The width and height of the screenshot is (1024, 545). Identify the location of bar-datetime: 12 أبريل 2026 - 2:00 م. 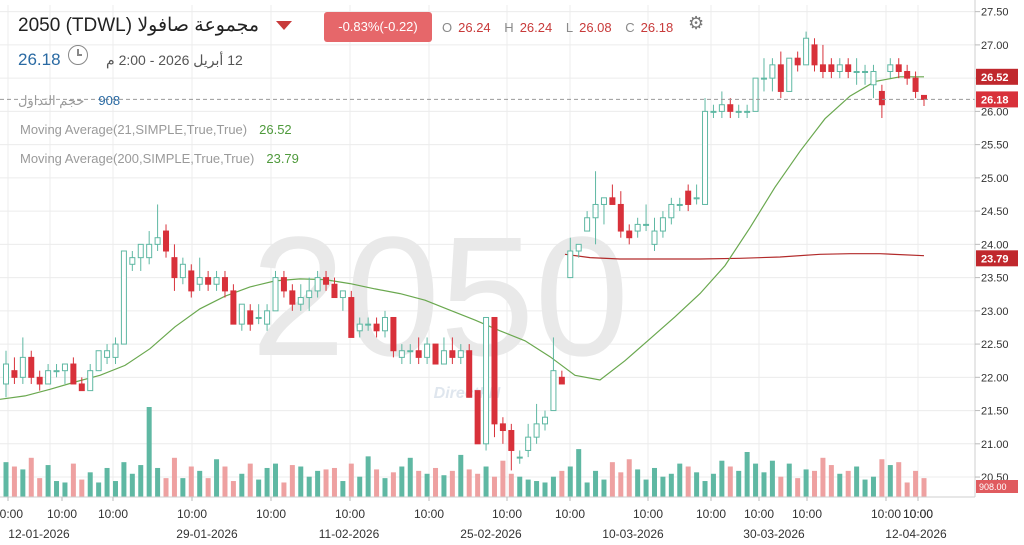
(174, 60).